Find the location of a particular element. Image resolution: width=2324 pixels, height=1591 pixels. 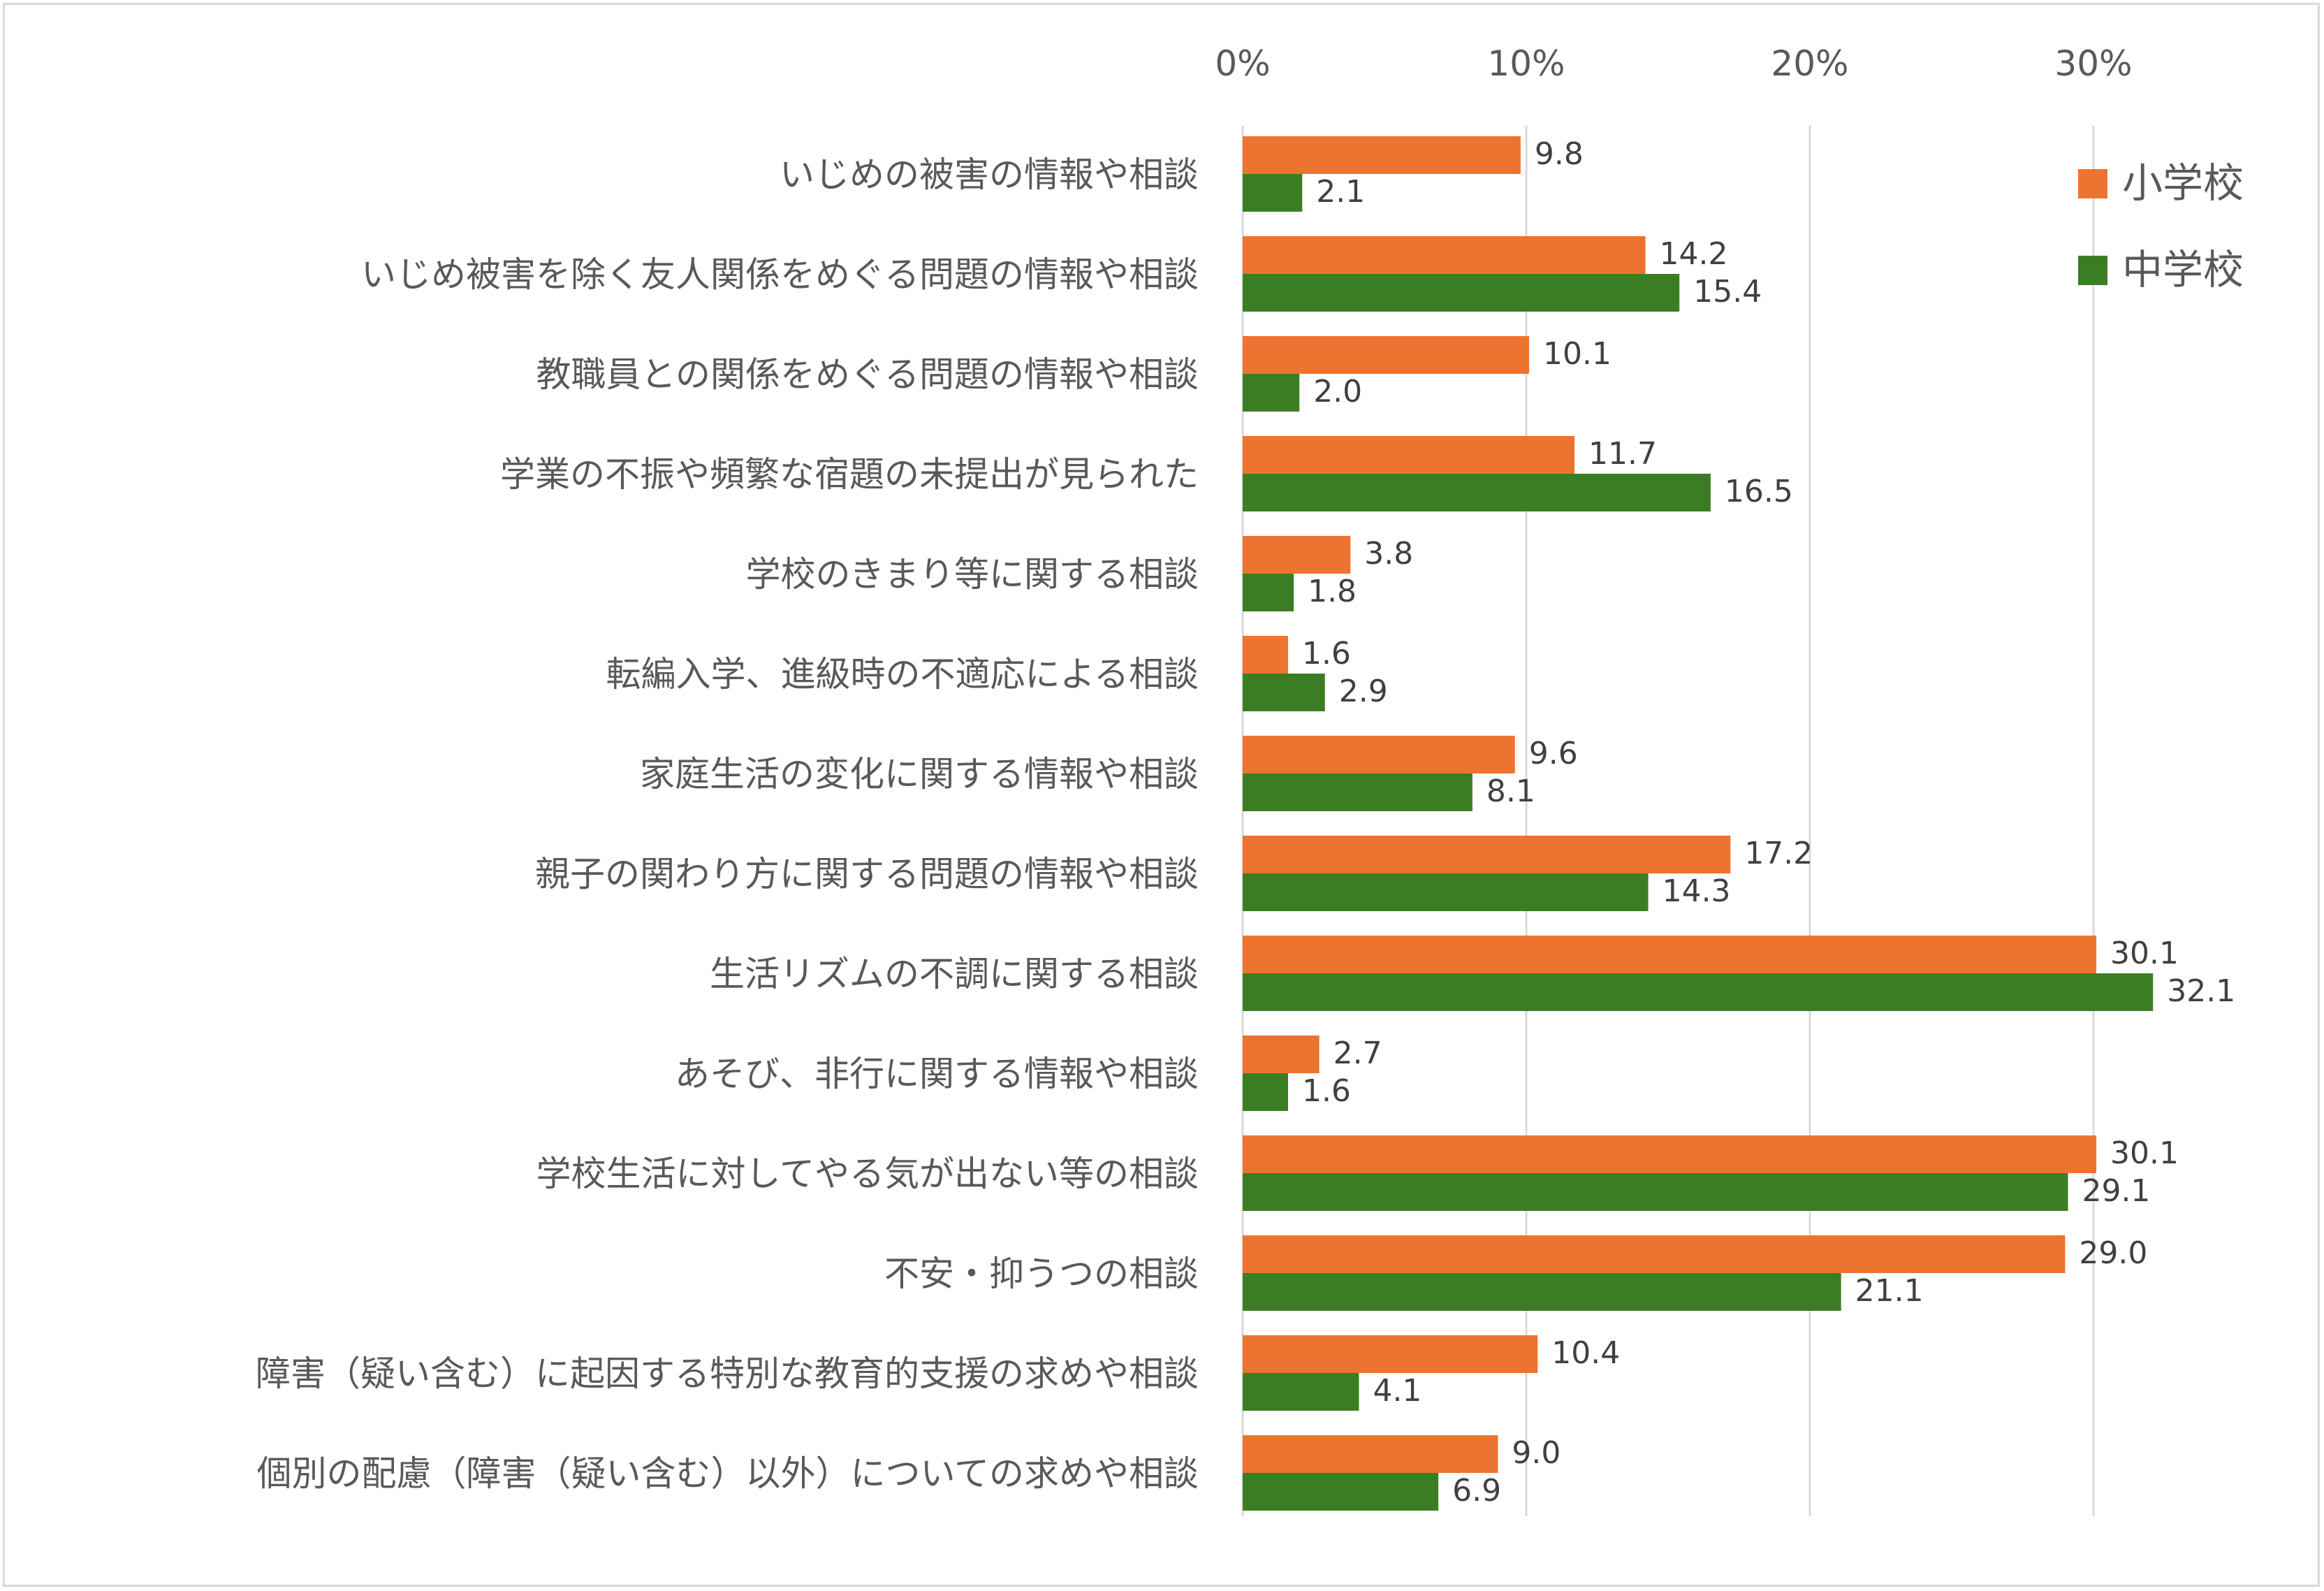

data-label-elementary: 10.1 is located at coordinates (1577, 354).